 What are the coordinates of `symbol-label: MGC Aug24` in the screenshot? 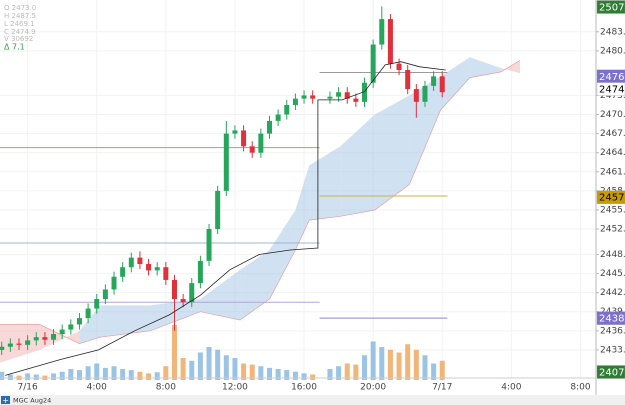 It's located at (32, 401).